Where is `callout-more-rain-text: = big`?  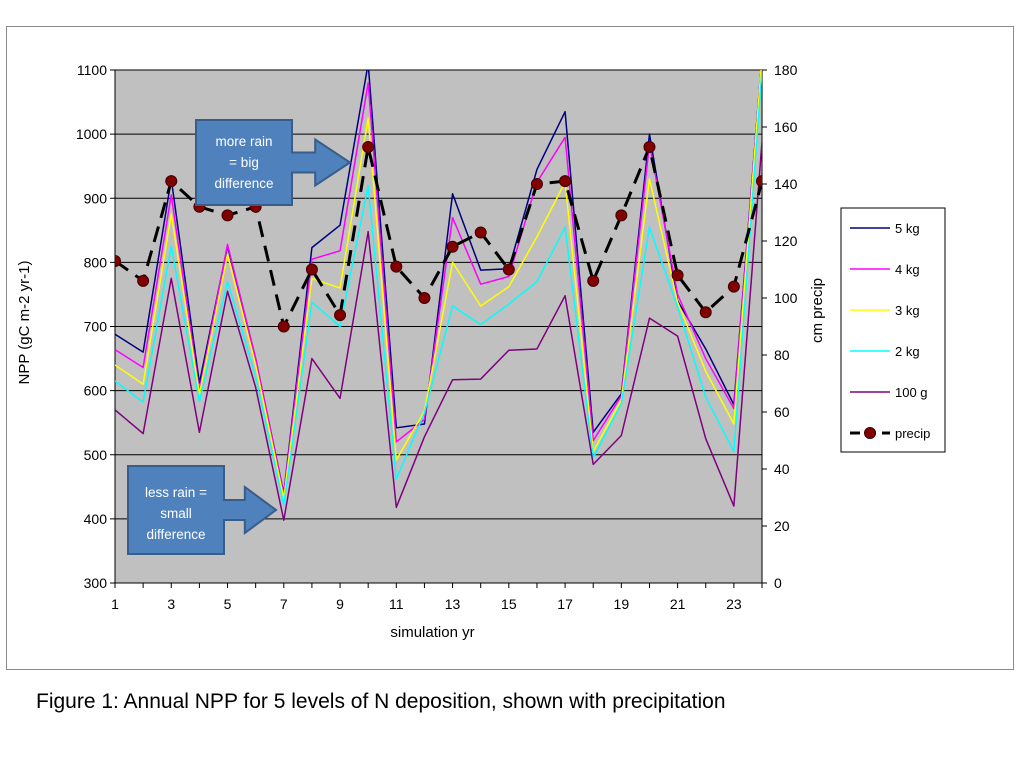
callout-more-rain-text: = big is located at coordinates (244, 162).